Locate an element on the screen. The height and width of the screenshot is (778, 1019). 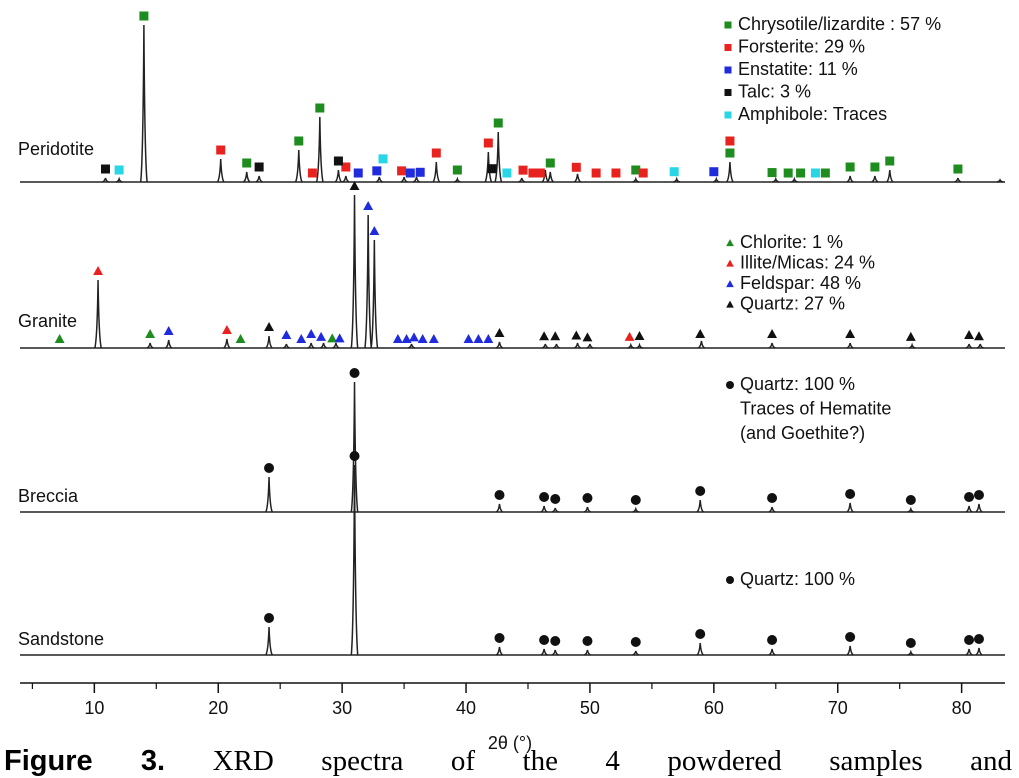
legend-label: Amphibole: Traces is located at coordinates (812, 114).